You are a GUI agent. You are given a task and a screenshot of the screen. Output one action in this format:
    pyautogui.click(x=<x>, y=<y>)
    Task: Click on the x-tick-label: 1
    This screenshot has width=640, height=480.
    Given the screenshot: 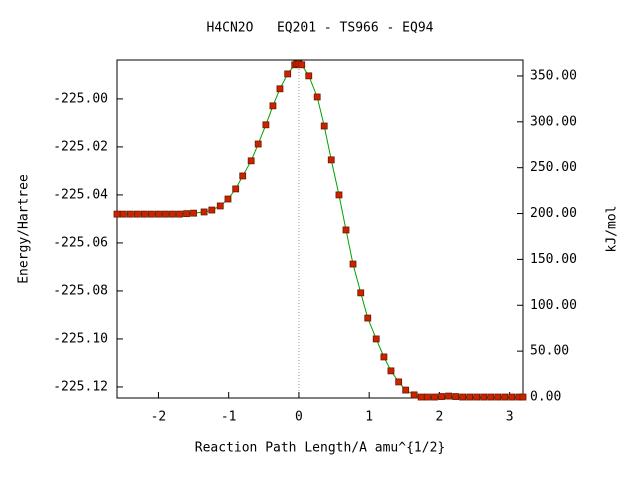 What is the action you would take?
    pyautogui.click(x=369, y=417)
    